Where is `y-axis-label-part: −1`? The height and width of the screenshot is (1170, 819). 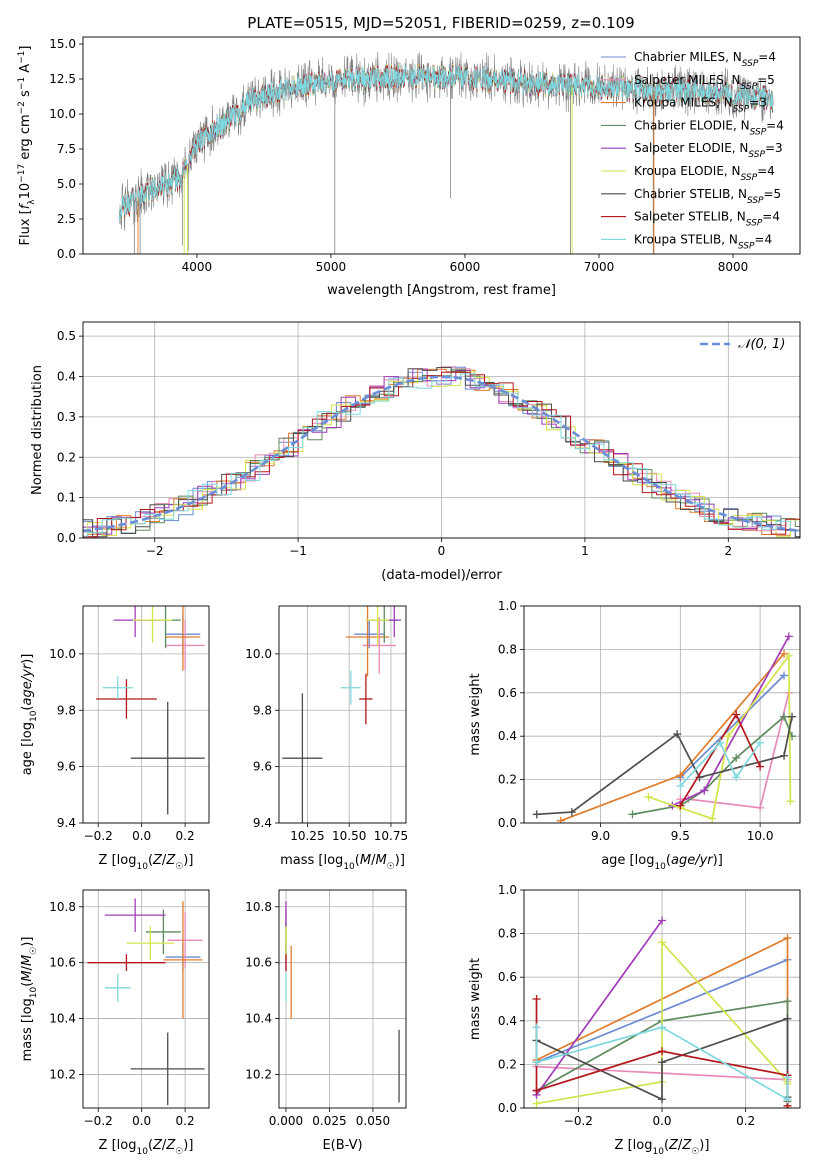
y-axis-label-part: −1 is located at coordinates (22, 57).